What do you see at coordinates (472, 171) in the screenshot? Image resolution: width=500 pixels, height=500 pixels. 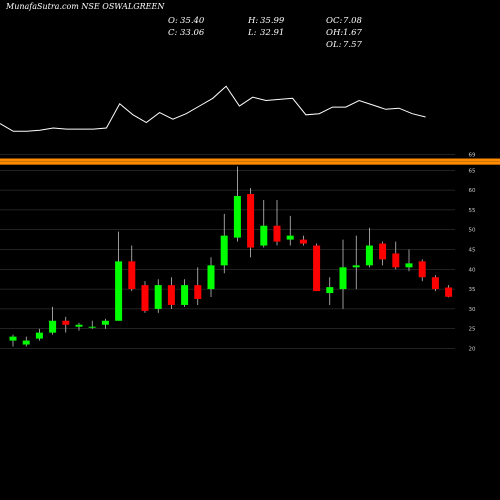 I see `y-tick-label: 65` at bounding box center [472, 171].